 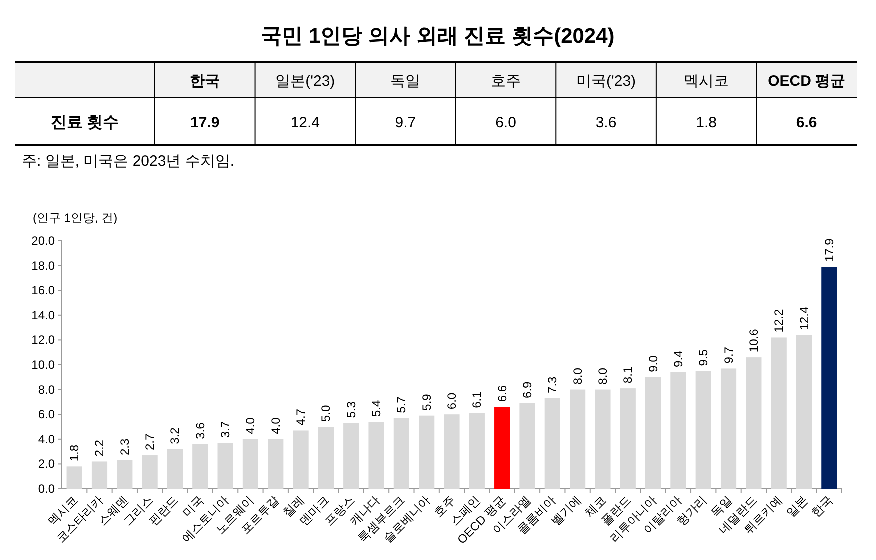 I want to click on data-label: 5.4, so click(x=377, y=409).